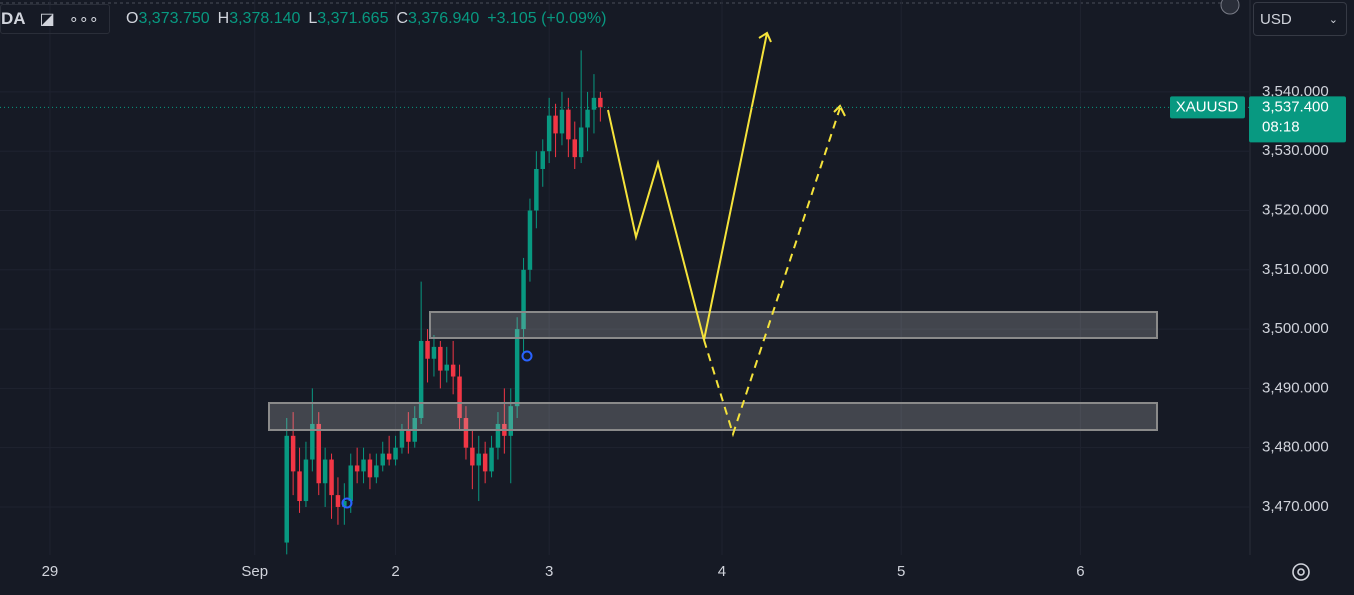  I want to click on currency: USD, so click(1276, 19).